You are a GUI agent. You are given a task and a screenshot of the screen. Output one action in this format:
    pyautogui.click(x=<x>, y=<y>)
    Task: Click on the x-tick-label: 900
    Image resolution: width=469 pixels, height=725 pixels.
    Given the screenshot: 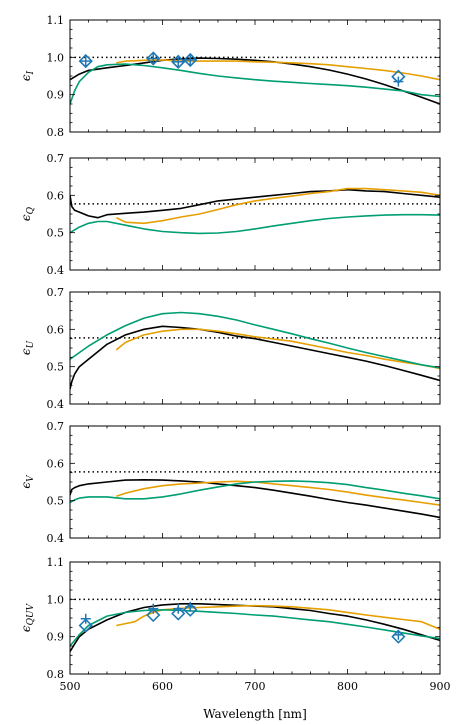 What is the action you would take?
    pyautogui.click(x=440, y=686)
    